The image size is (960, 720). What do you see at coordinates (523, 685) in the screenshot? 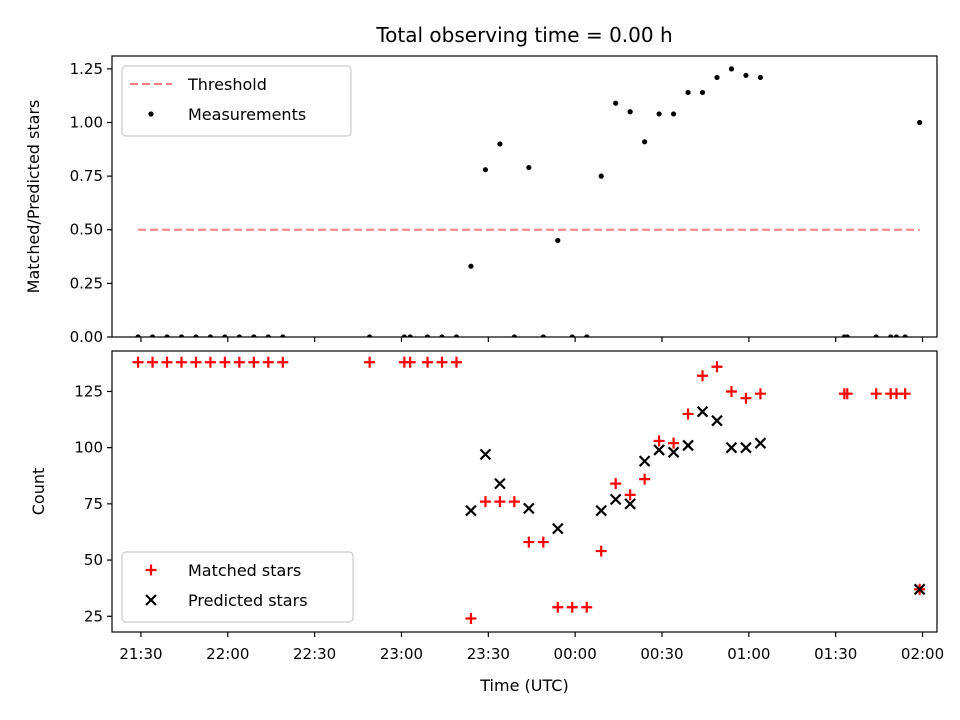
I see `x-axis-label: Time (UTC)` at bounding box center [523, 685].